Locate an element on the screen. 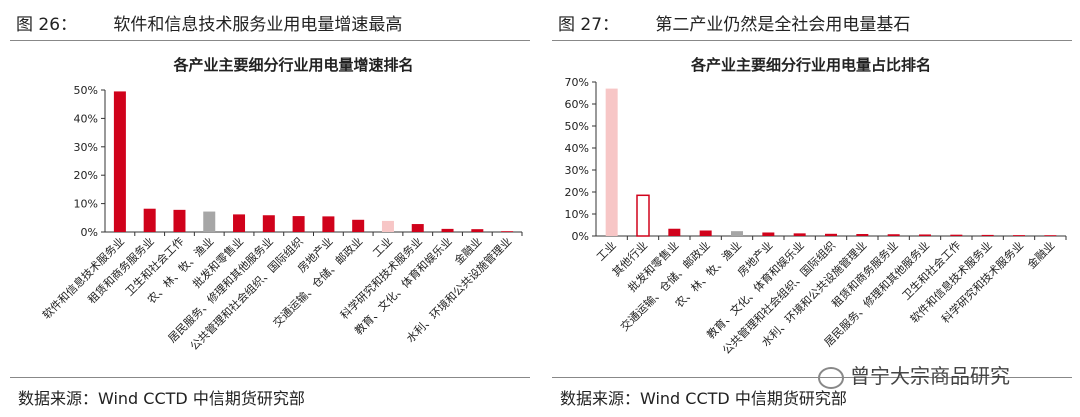  wechat-icon is located at coordinates (831, 377).